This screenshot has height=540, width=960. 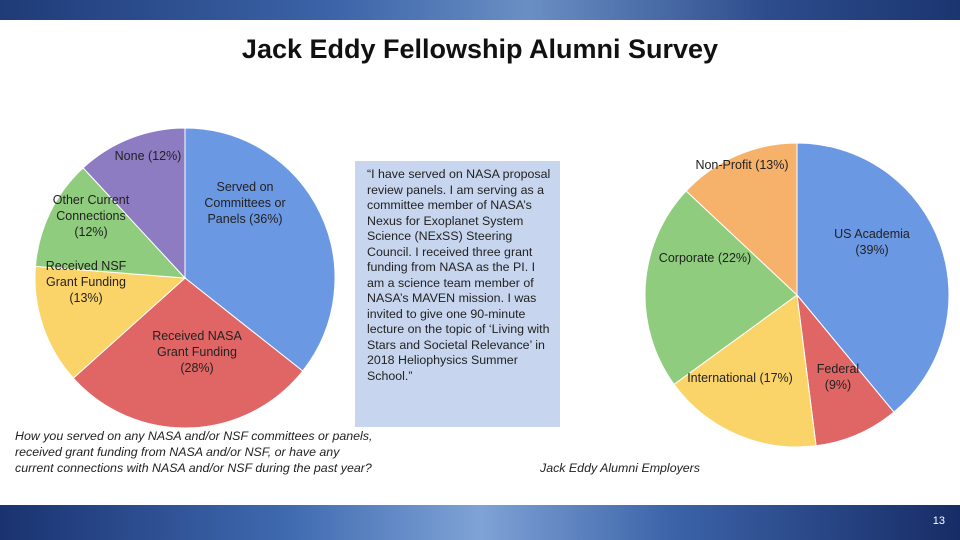 What do you see at coordinates (480, 10) in the screenshot?
I see `top-decorative-band` at bounding box center [480, 10].